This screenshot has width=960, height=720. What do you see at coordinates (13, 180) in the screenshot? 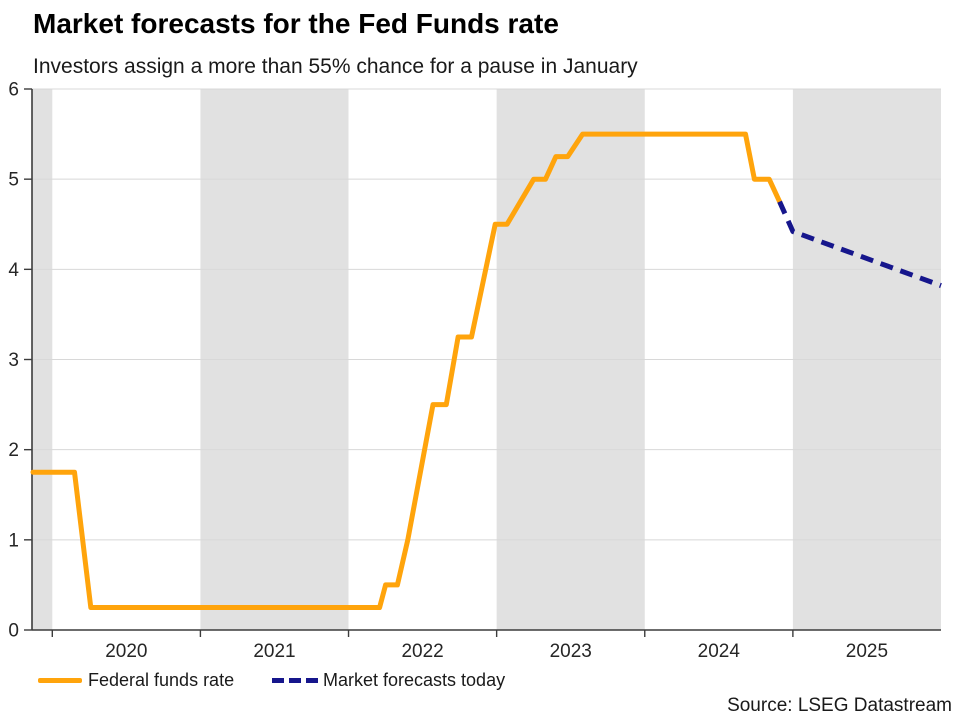
I see `y-tick-label: 5` at bounding box center [13, 180].